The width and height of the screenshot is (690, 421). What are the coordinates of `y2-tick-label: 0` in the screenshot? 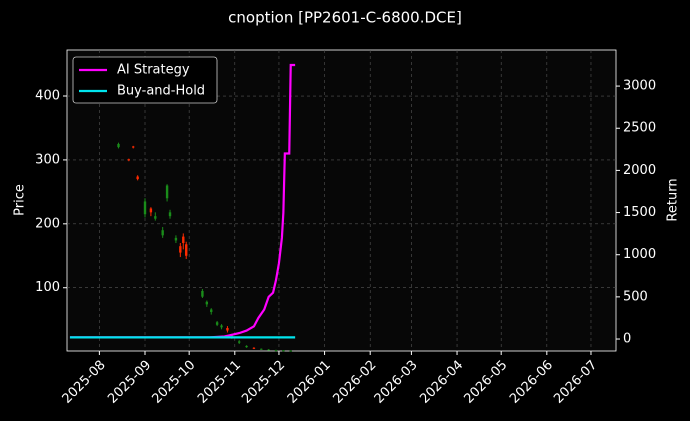 It's located at (627, 339).